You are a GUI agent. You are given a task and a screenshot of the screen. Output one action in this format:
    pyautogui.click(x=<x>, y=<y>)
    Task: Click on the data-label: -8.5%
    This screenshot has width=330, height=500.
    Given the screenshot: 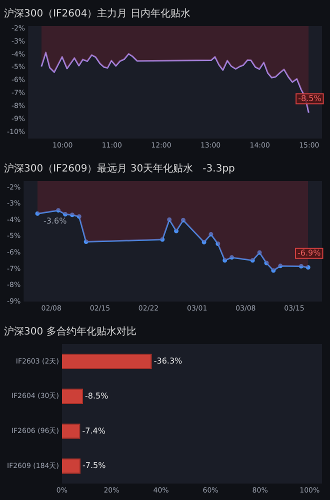 What is the action you would take?
    pyautogui.click(x=310, y=98)
    